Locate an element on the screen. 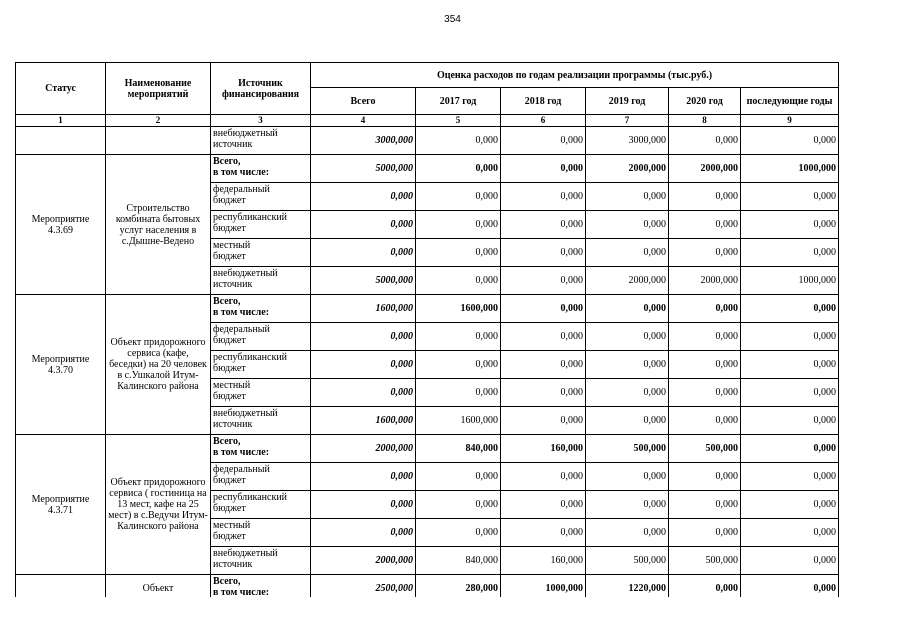 The height and width of the screenshot is (640, 905). status-cell: Мероприятие 4.3.71 is located at coordinates (60, 504).